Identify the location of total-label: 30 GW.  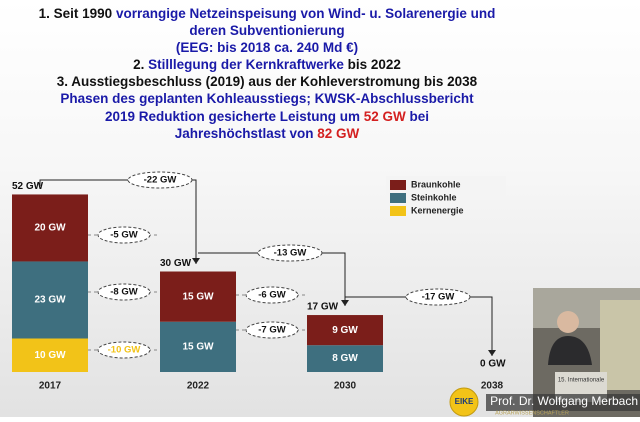
(176, 263).